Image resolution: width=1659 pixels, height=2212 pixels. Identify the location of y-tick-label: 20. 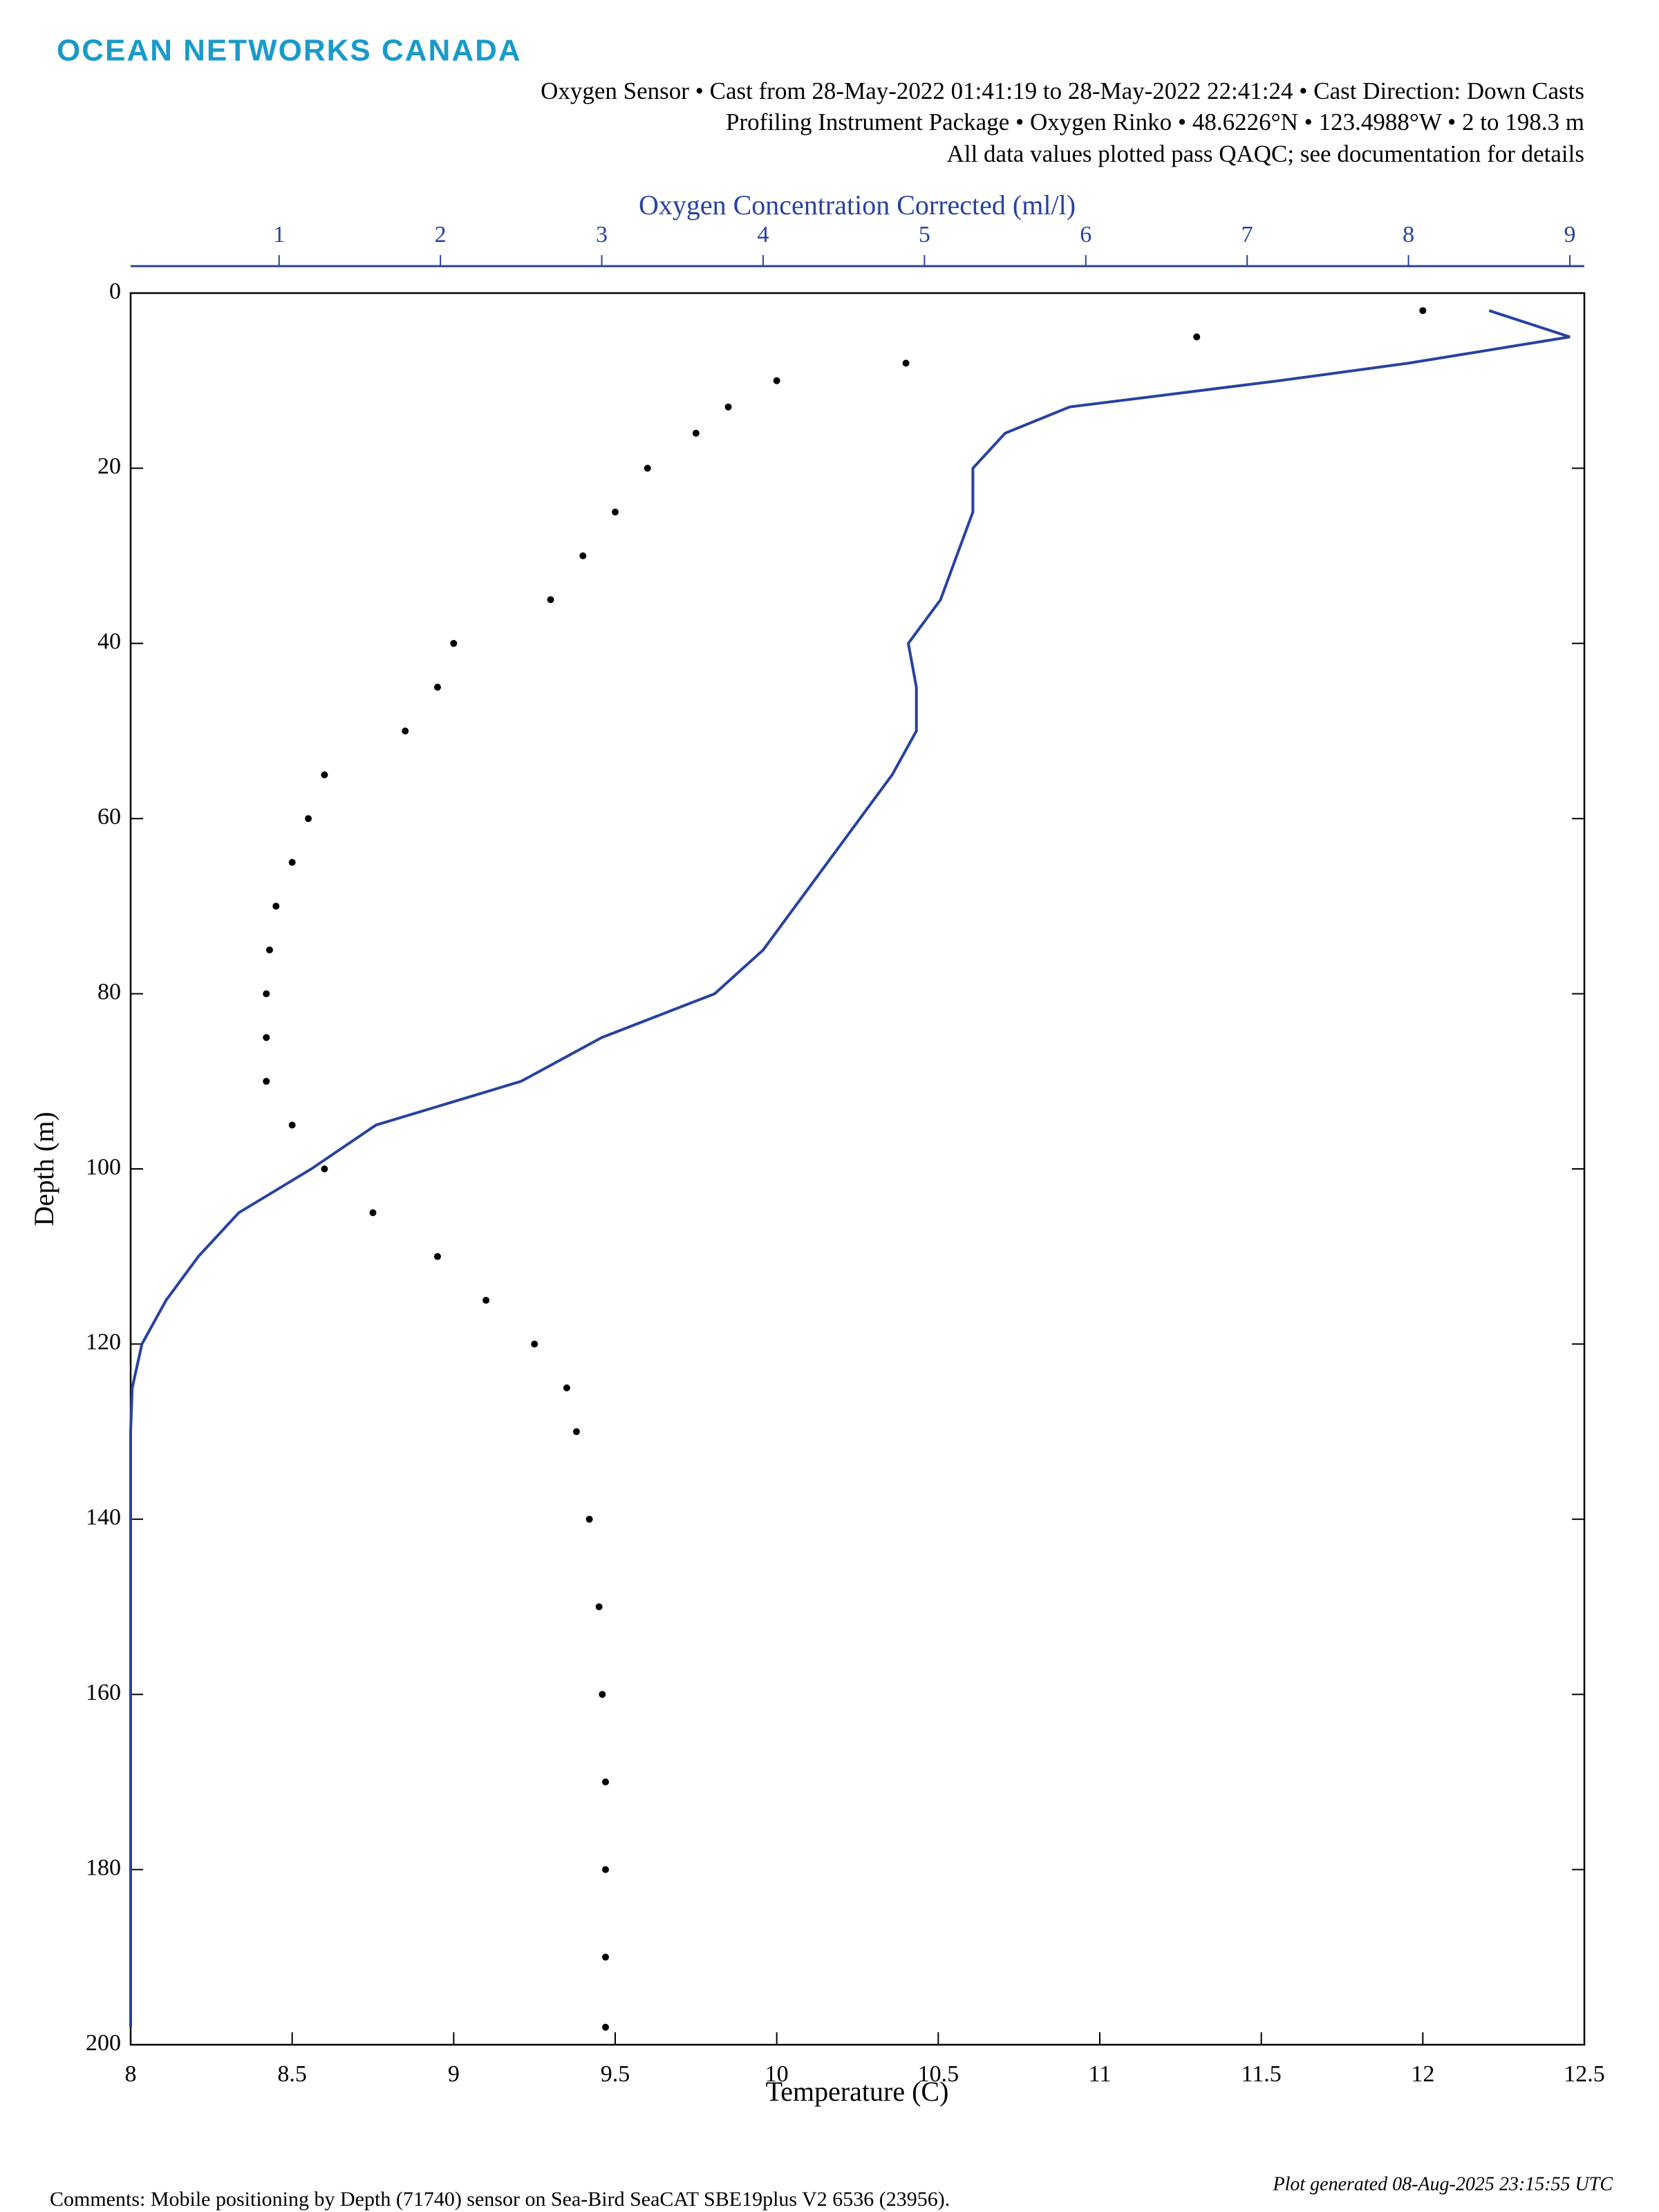
(109, 466).